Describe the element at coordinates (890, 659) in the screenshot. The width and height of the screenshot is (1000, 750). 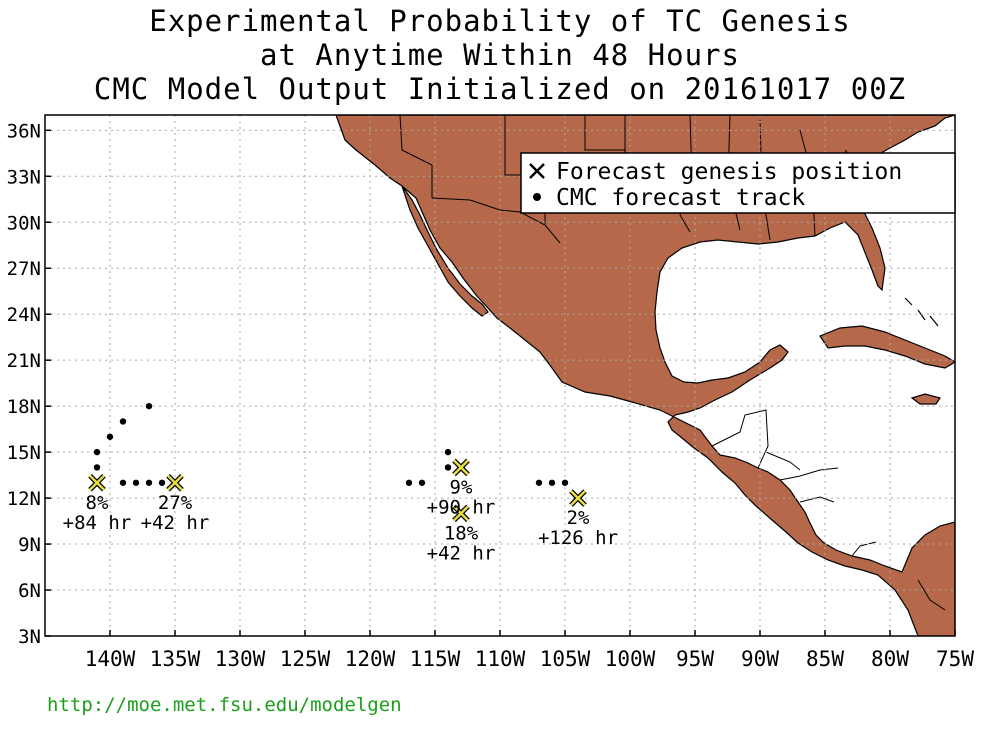
I see `x-tick-label: 80W` at that location.